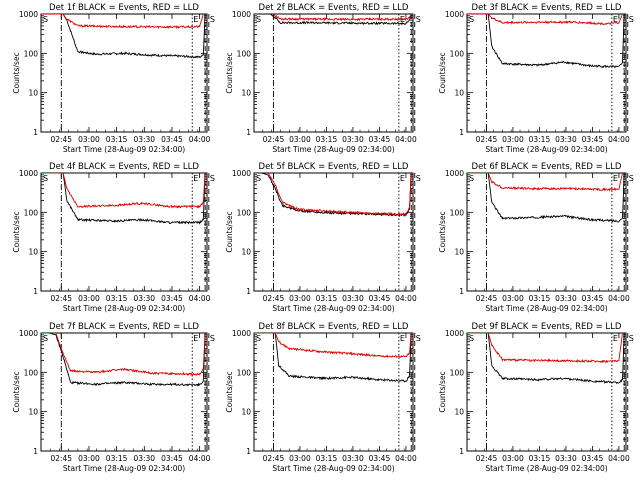  I want to click on chart-title: Det 8f BLACK = Events, RED = LLD, so click(334, 327).